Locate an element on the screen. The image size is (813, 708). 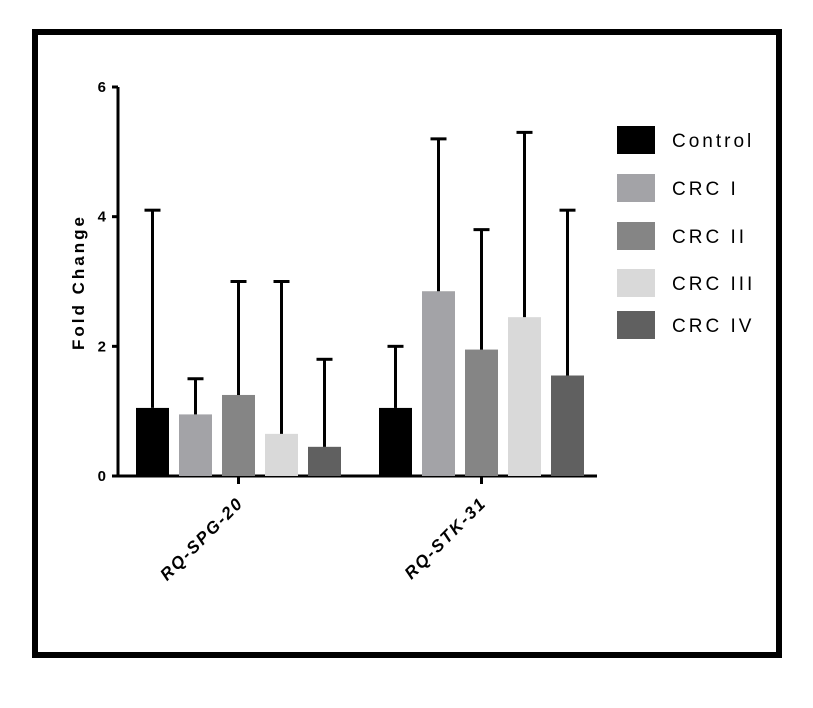
legend-item: CRC II is located at coordinates (682, 236).